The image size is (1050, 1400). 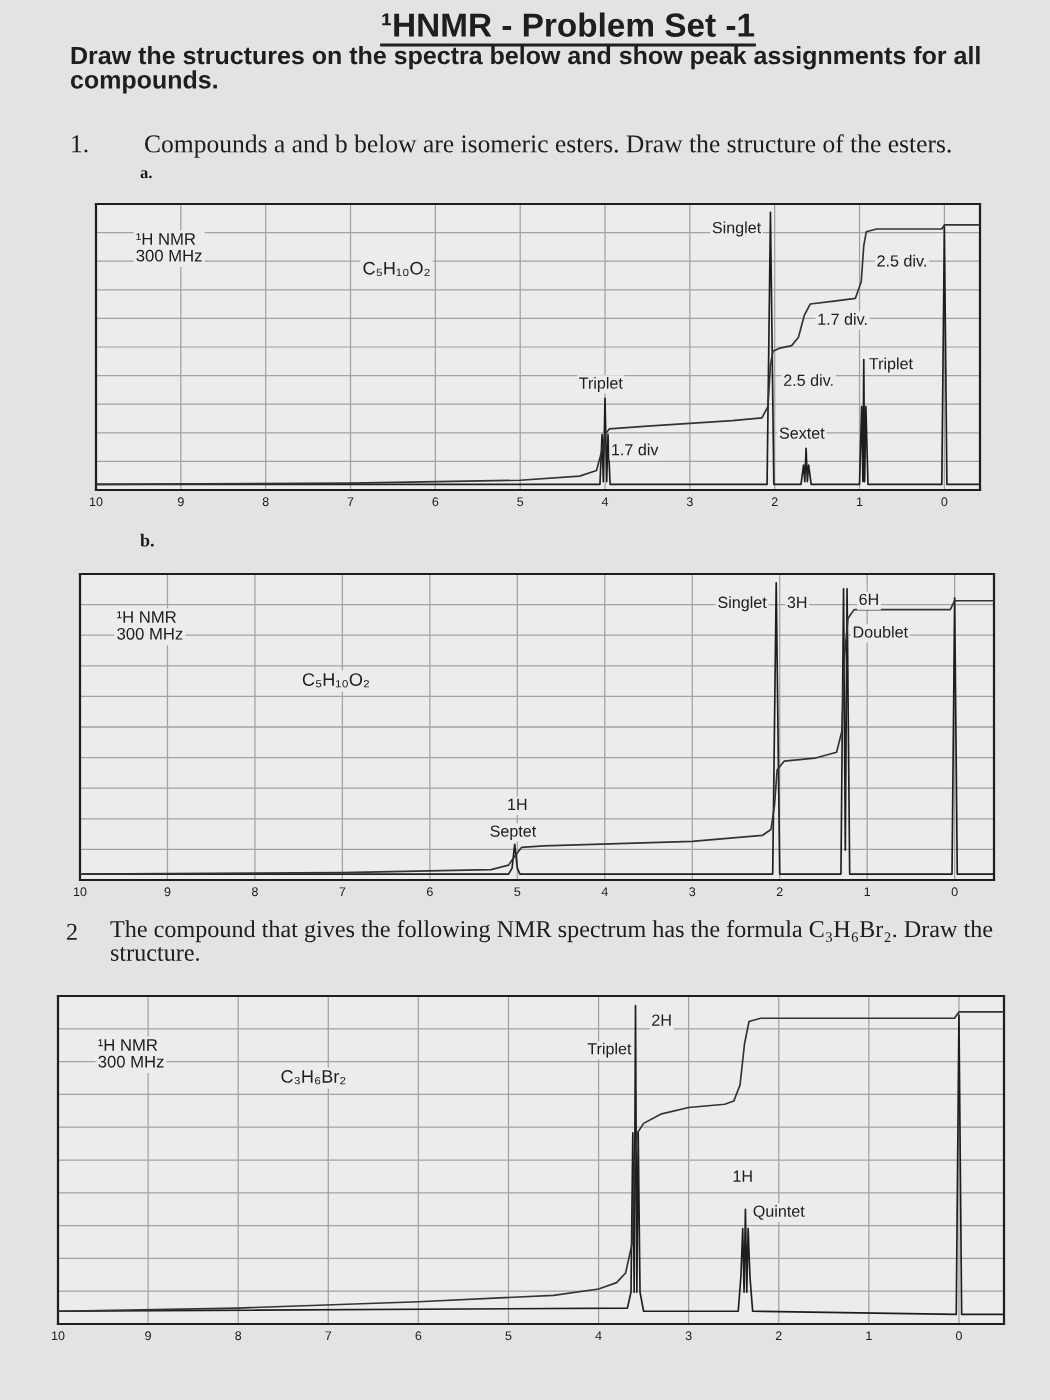 What do you see at coordinates (80, 144) in the screenshot?
I see `text: 1.` at bounding box center [80, 144].